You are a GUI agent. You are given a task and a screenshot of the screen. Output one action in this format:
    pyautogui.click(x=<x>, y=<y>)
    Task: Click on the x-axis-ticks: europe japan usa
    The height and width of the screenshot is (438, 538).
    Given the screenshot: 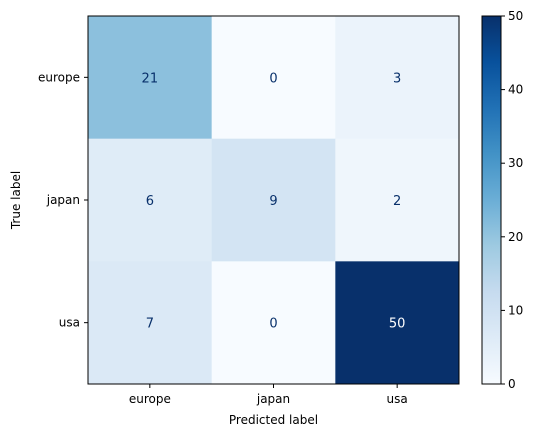 What is the action you would take?
    pyautogui.click(x=268, y=395)
    